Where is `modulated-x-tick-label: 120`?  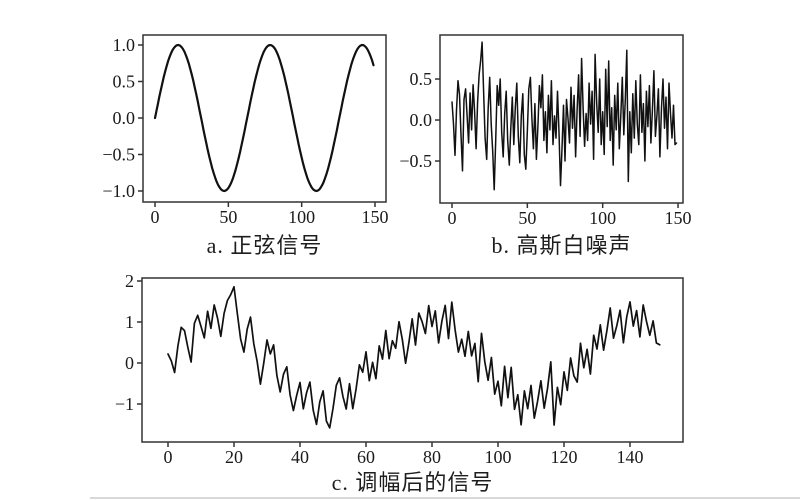 modulated-x-tick-label: 120 is located at coordinates (564, 457).